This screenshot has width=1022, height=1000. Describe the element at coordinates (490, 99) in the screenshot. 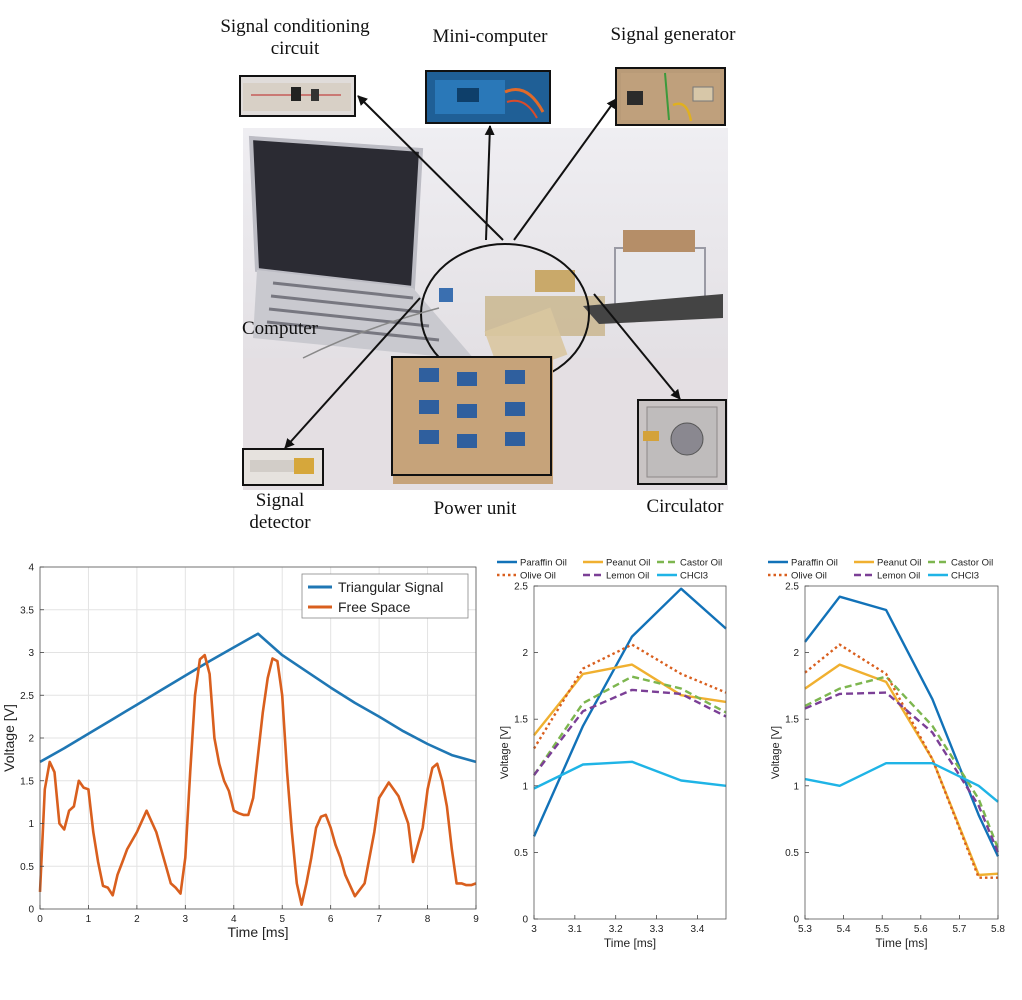

I see `mini-computer-art` at that location.